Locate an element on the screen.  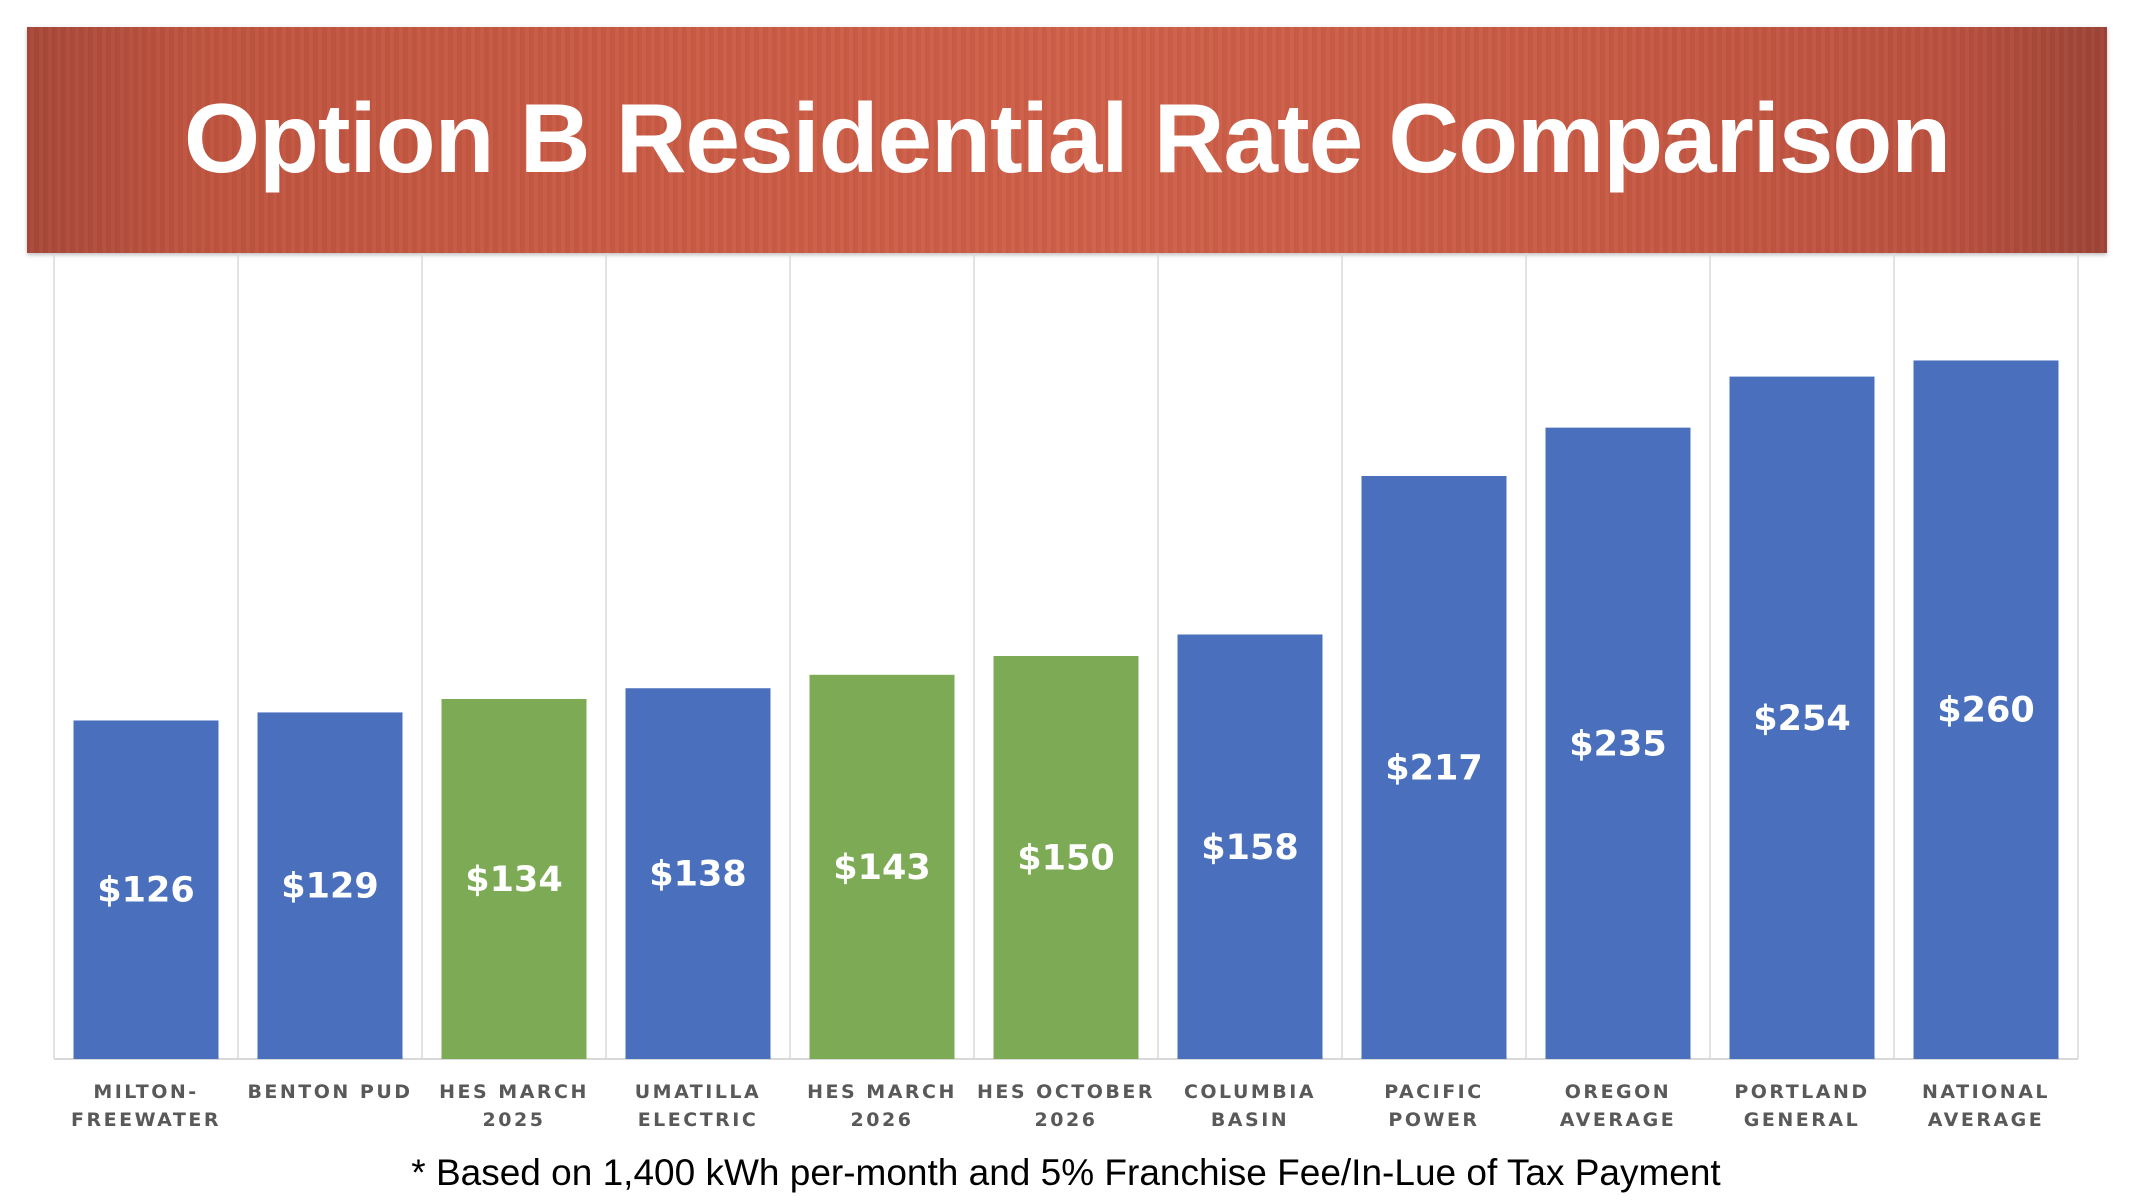
data-label: $126 is located at coordinates (145, 891).